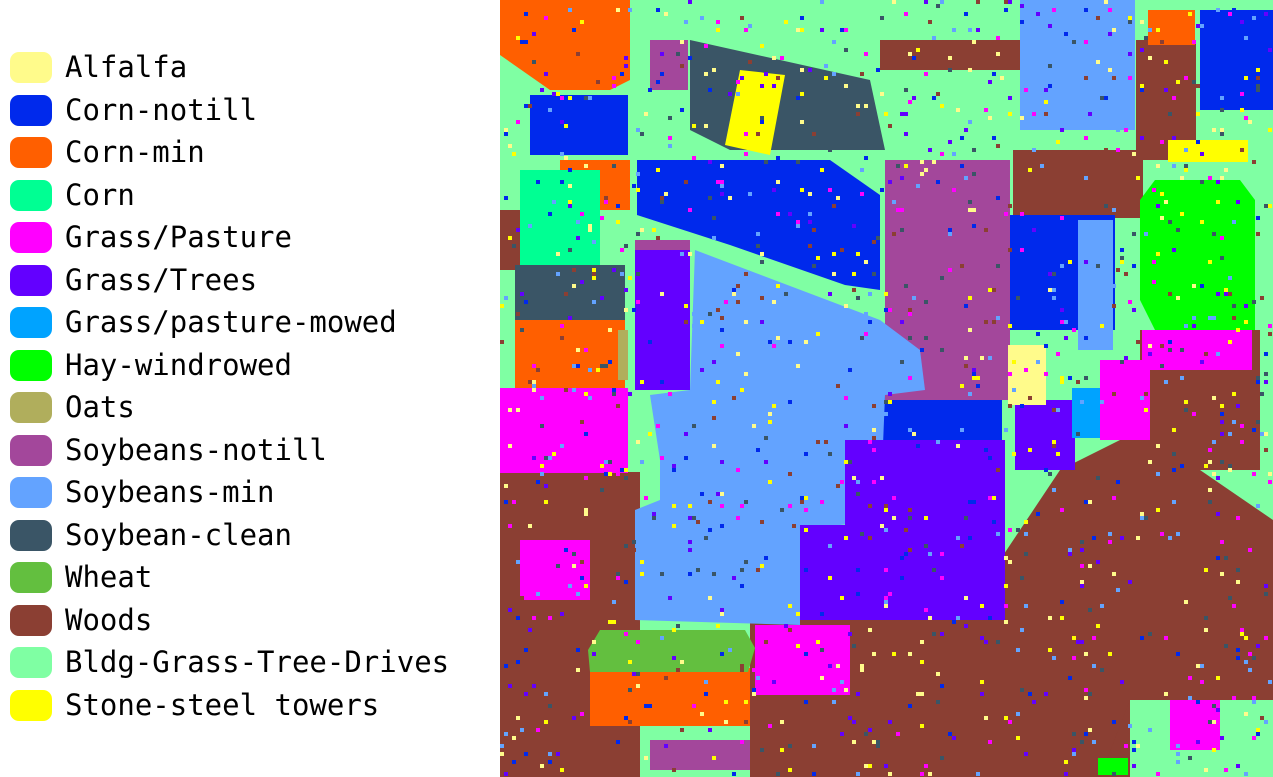 The width and height of the screenshot is (1273, 777). I want to click on legend-label: Soybean-clean, so click(178, 534).